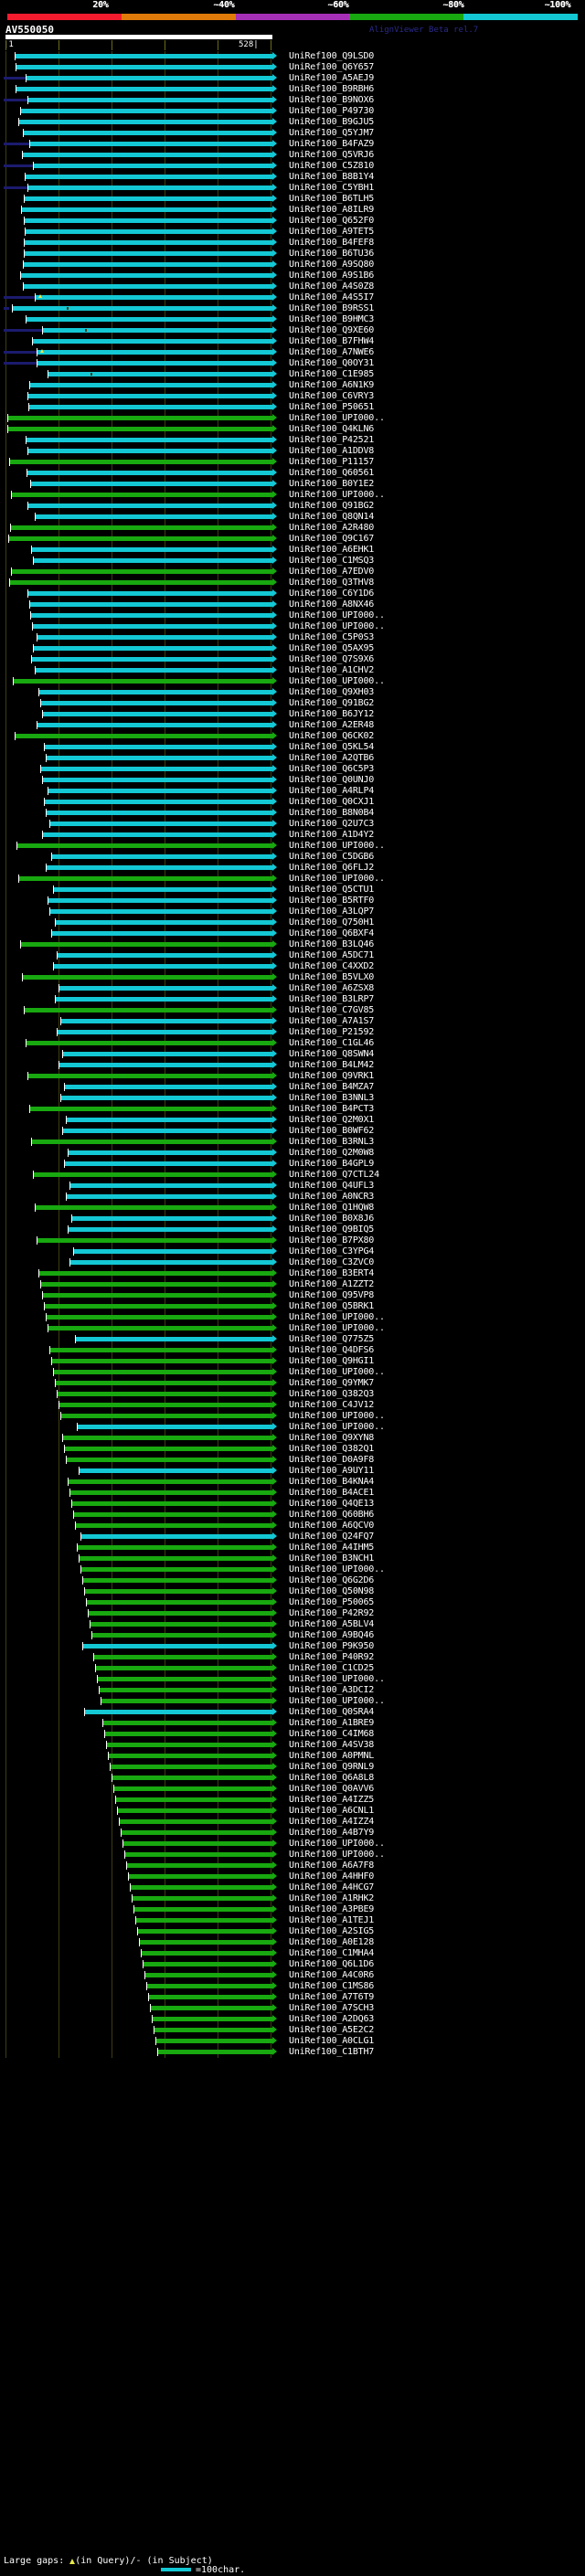 The width and height of the screenshot is (585, 2576). I want to click on subject-label: UniRef100_Q750H1, so click(332, 922).